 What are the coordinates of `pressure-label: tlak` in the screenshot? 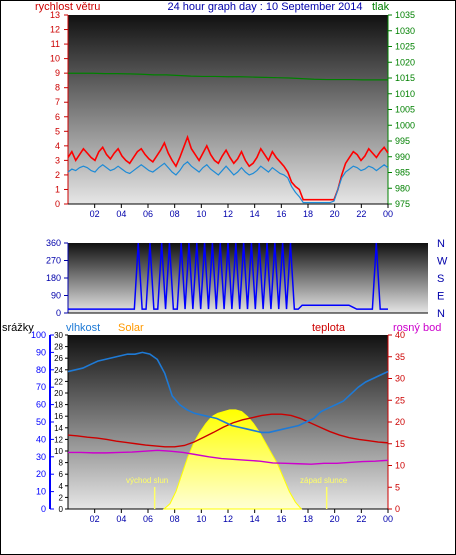 It's located at (381, 7).